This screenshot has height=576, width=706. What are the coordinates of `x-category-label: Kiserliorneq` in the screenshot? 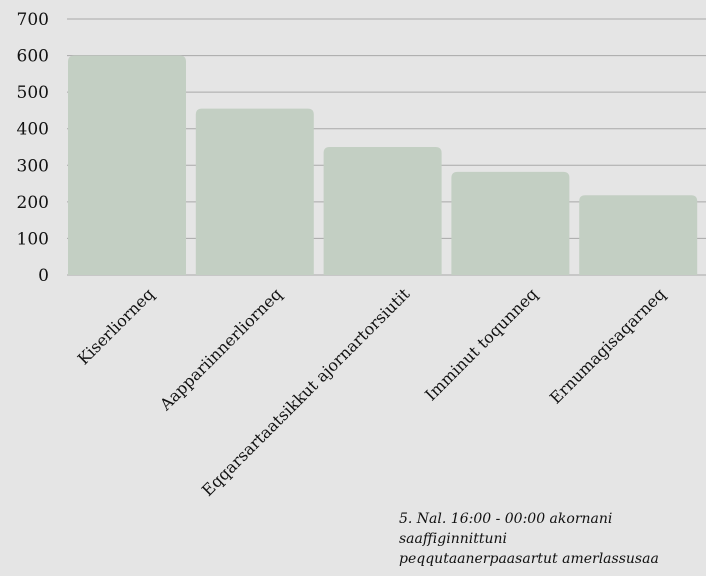 It's located at (116, 326).